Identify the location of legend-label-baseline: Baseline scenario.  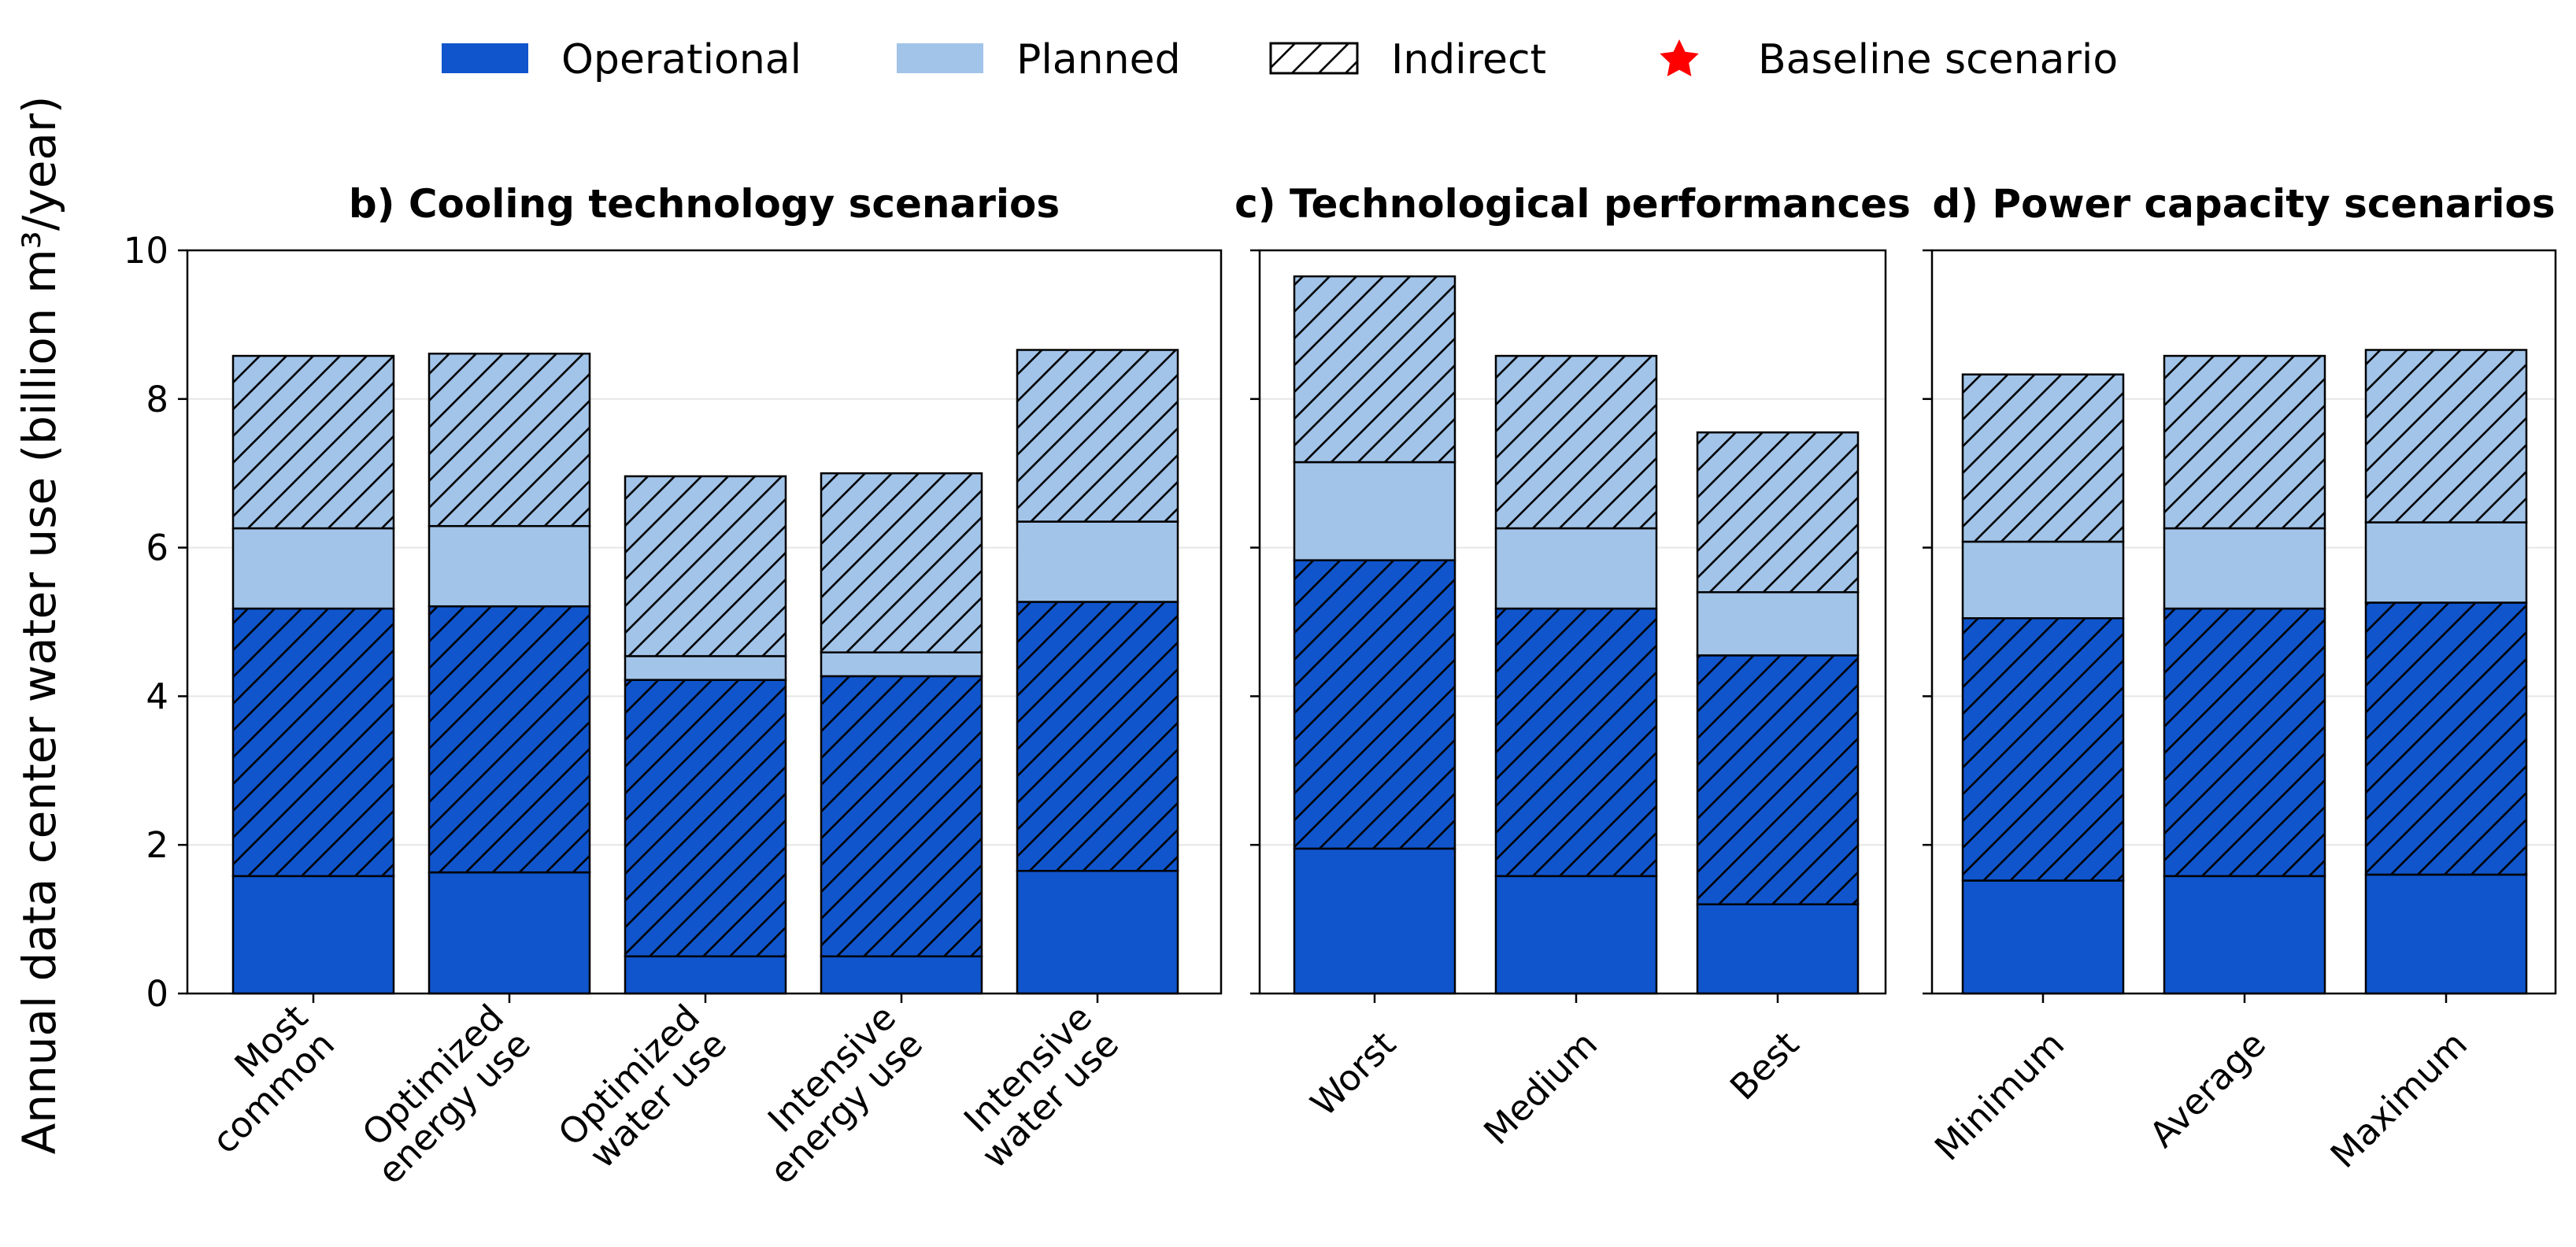
(1938, 59).